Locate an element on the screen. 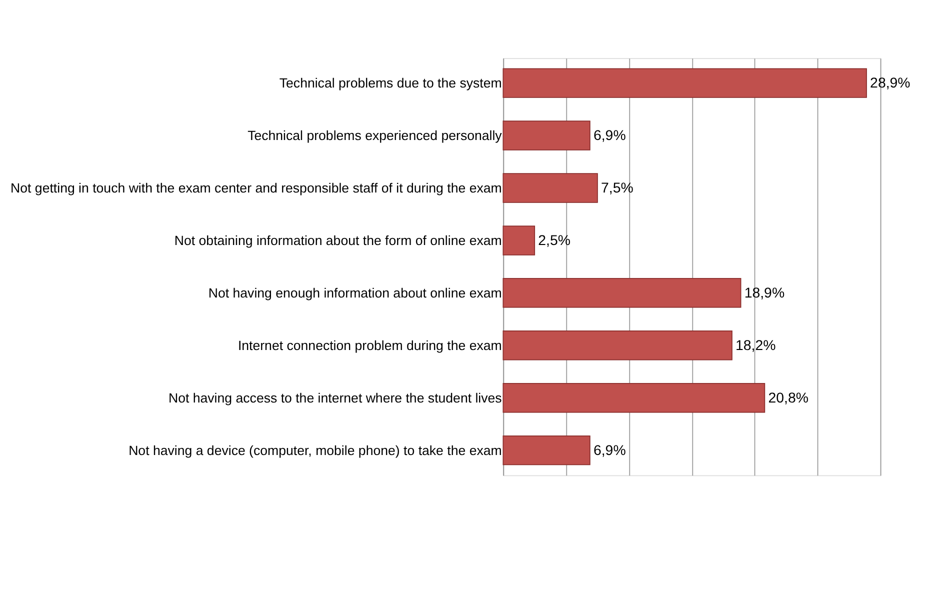 This screenshot has width=946, height=604. data-label: 2,5% is located at coordinates (554, 240).